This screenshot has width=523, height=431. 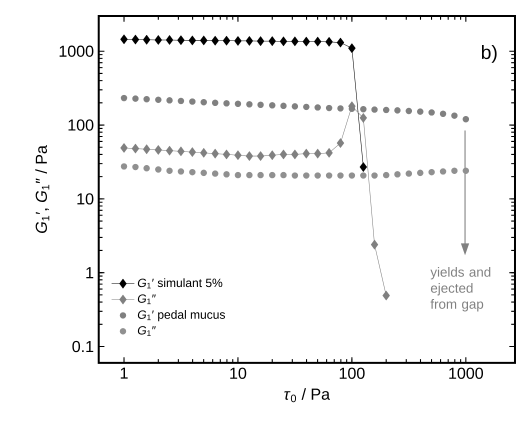 I want to click on x-tick-label: 10, so click(x=238, y=373).